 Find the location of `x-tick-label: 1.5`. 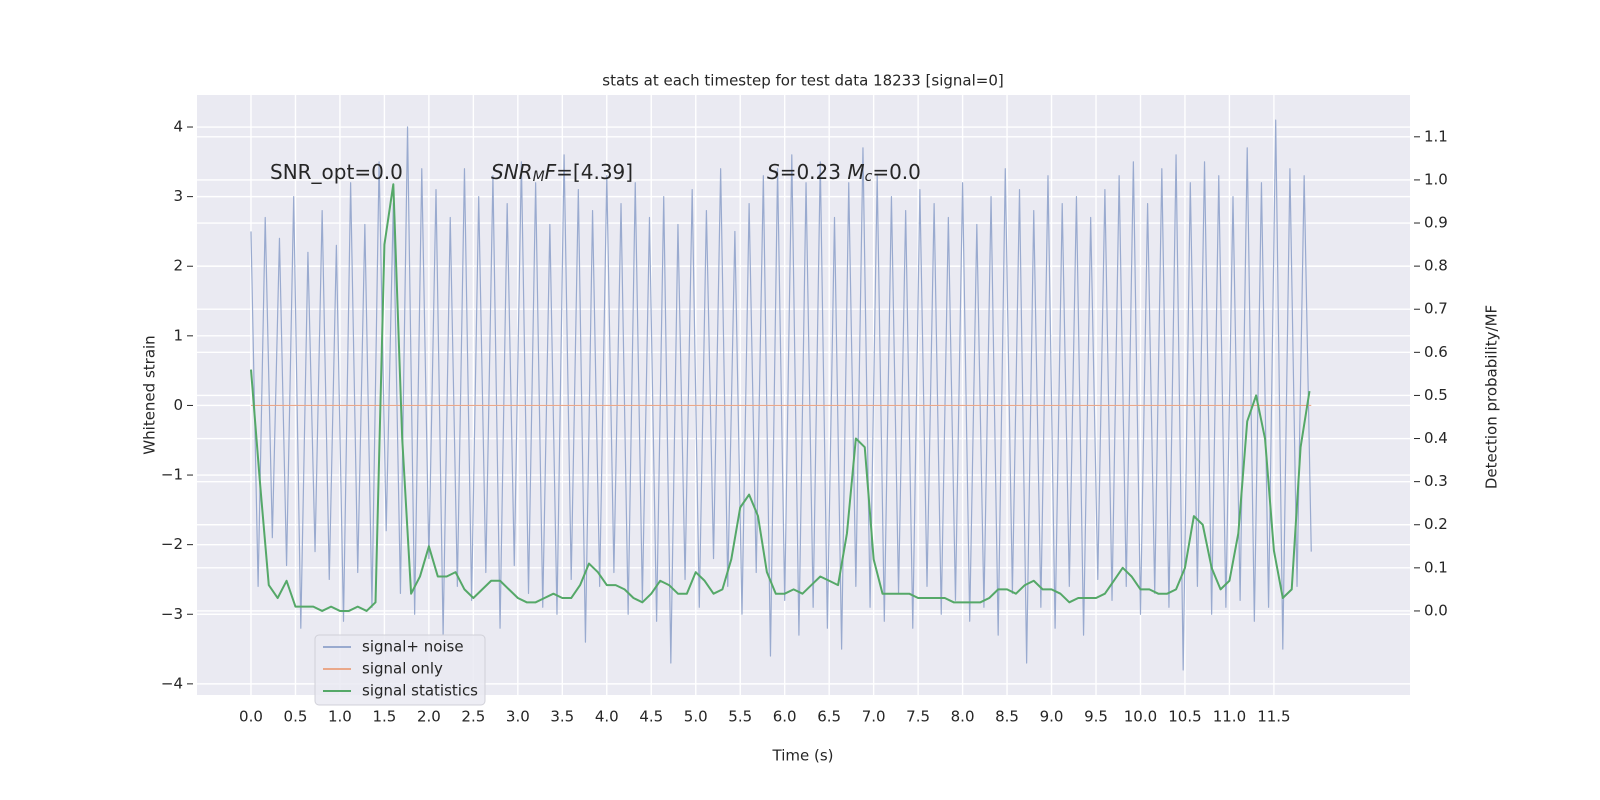

x-tick-label: 1.5 is located at coordinates (384, 717).